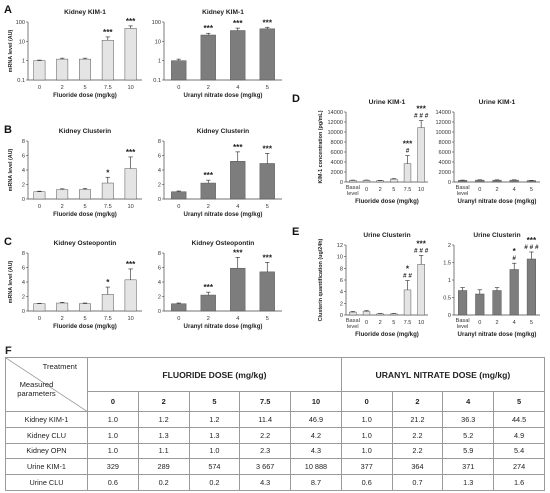 The height and width of the screenshot is (493, 550). What do you see at coordinates (519, 482) in the screenshot?
I see `table-cell: 1.6` at bounding box center [519, 482].